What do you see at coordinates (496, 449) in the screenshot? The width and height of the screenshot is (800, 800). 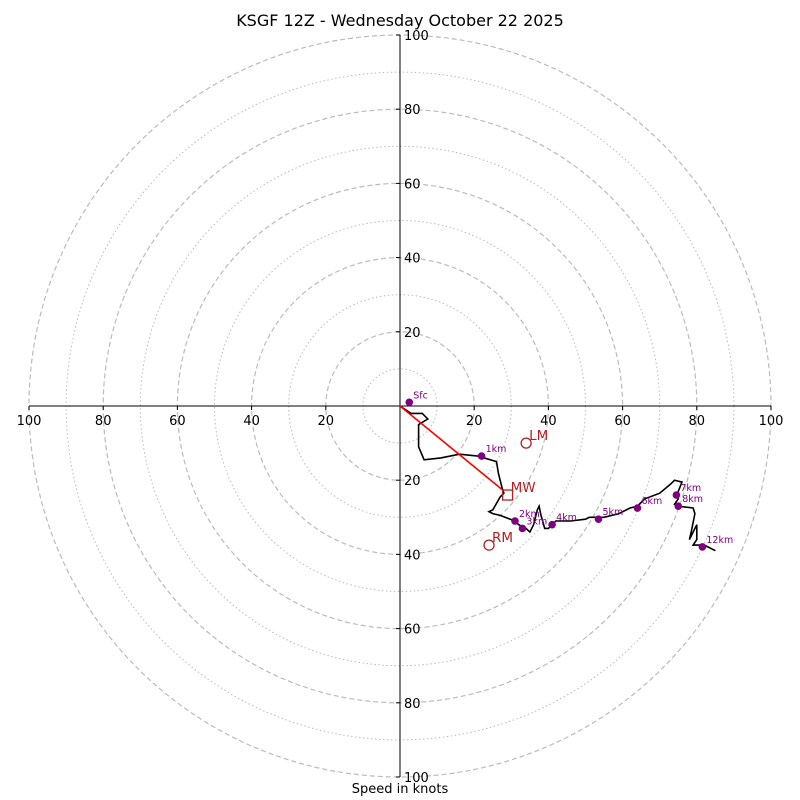 I see `height-marker-label: 1km` at bounding box center [496, 449].